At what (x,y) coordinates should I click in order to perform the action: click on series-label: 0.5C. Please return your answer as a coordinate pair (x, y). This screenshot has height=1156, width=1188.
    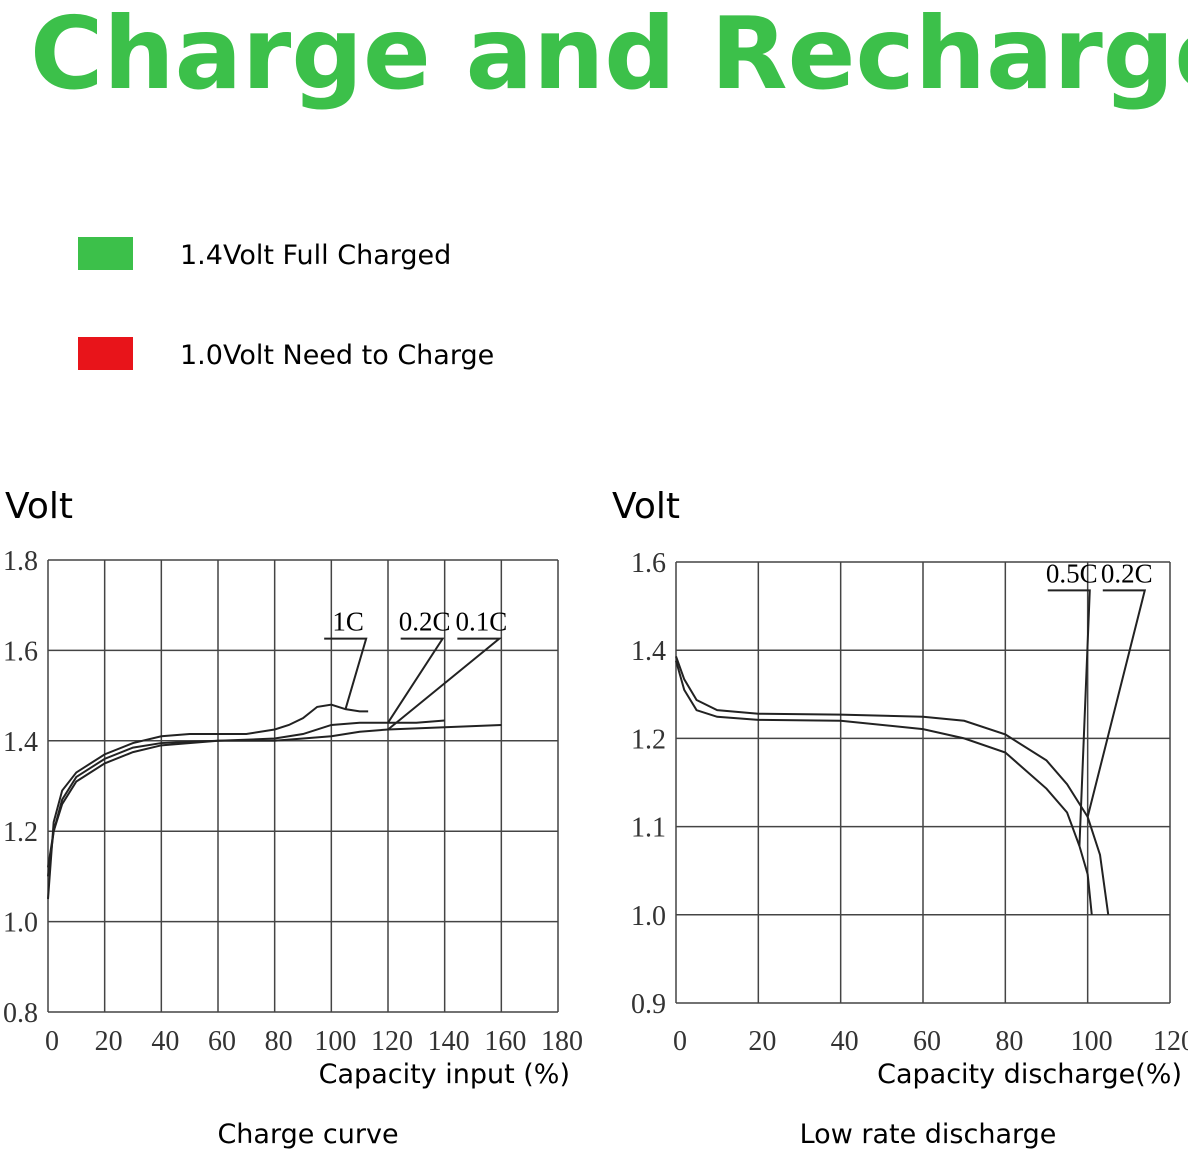
    Looking at the image, I should click on (1072, 573).